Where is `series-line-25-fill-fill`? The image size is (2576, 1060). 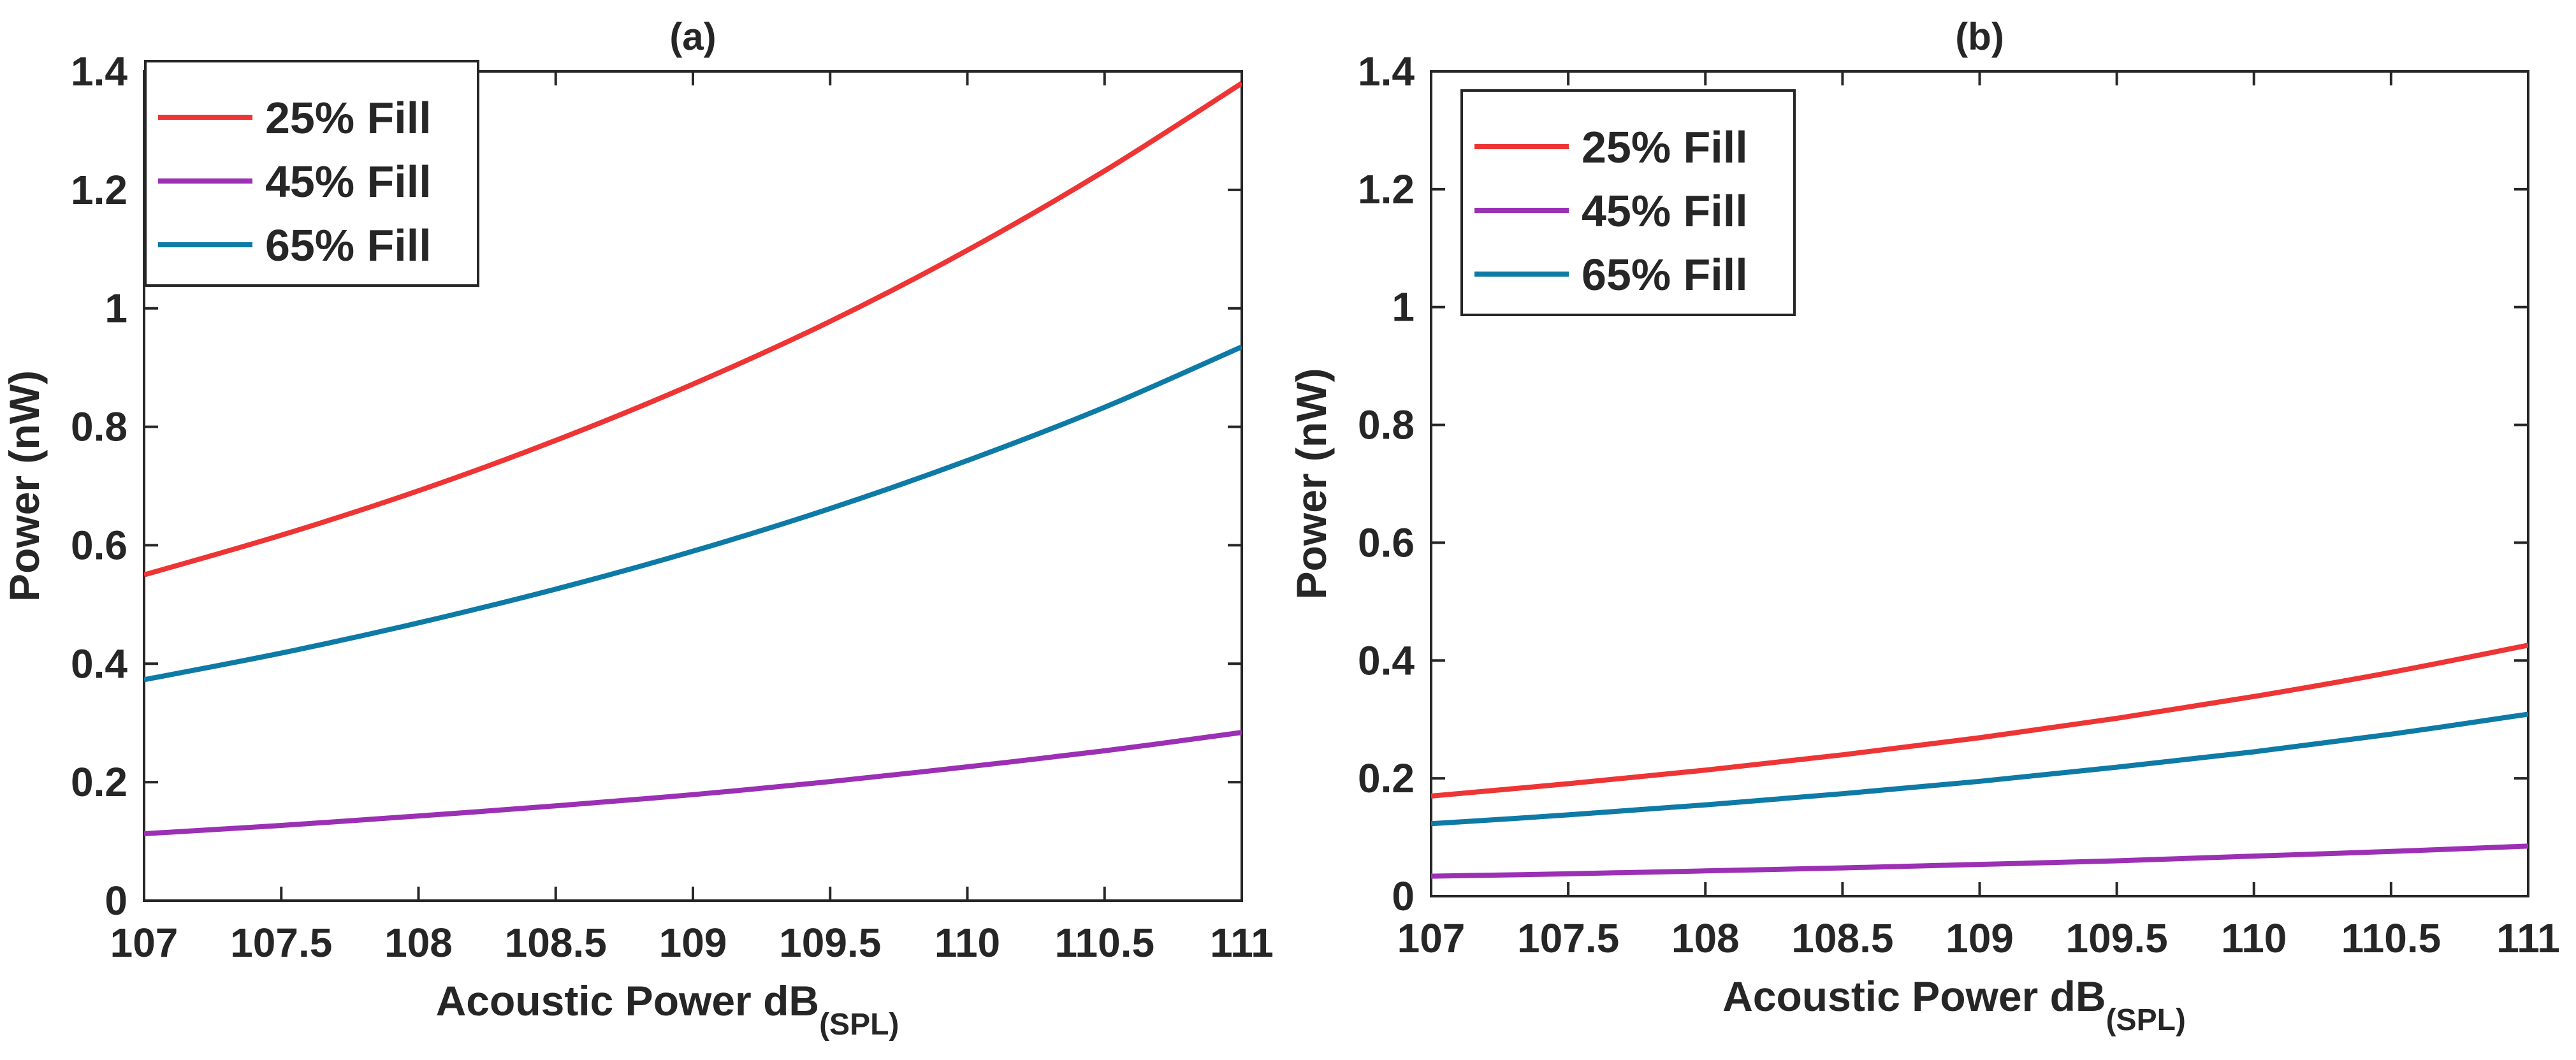
series-line-25-fill-fill is located at coordinates (1979, 721).